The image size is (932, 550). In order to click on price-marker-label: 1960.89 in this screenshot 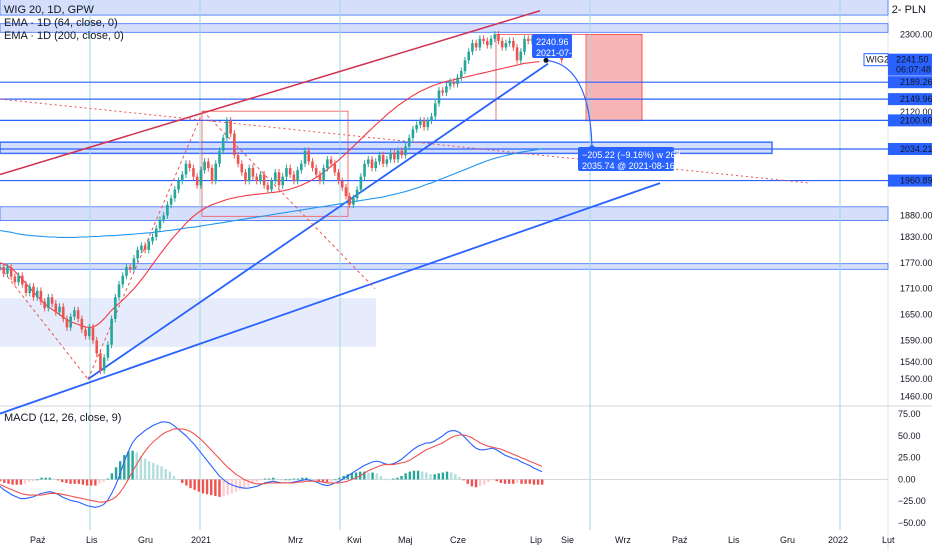, I will do `click(916, 181)`.